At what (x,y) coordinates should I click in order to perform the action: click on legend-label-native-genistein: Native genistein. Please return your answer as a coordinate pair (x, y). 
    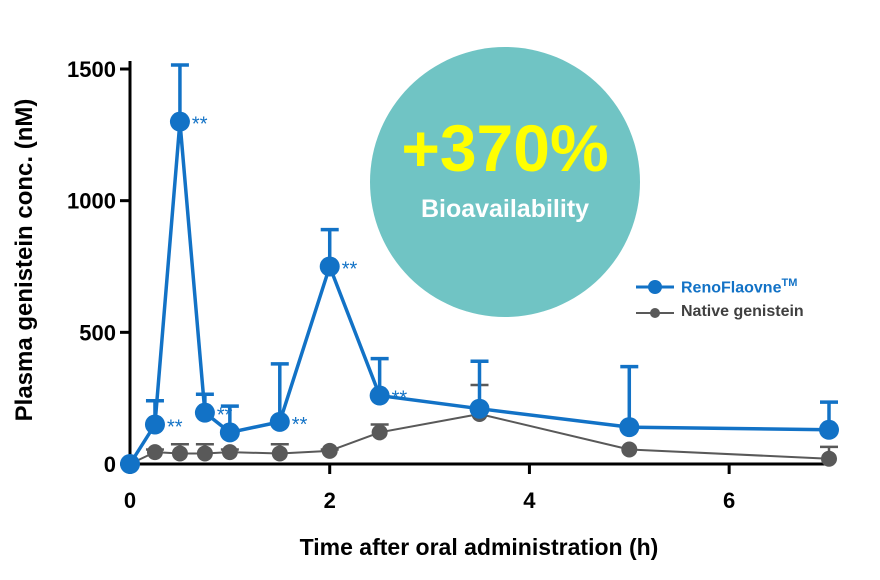
    Looking at the image, I should click on (742, 311).